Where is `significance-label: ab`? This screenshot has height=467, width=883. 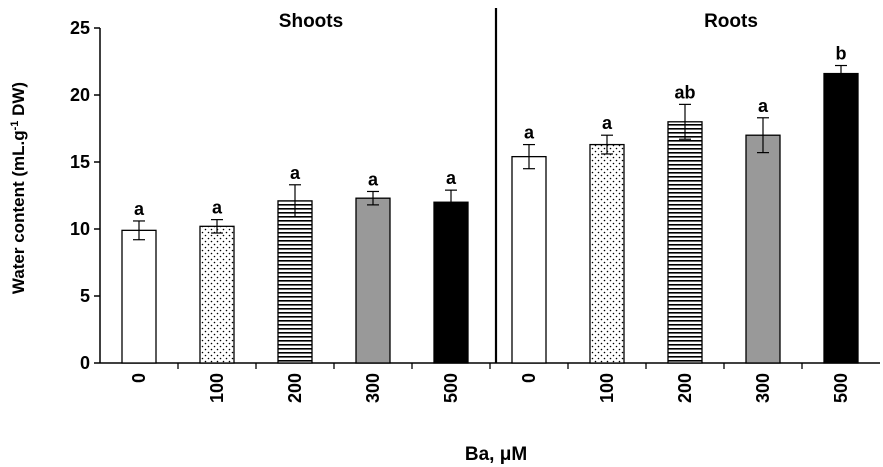 significance-label: ab is located at coordinates (684, 92).